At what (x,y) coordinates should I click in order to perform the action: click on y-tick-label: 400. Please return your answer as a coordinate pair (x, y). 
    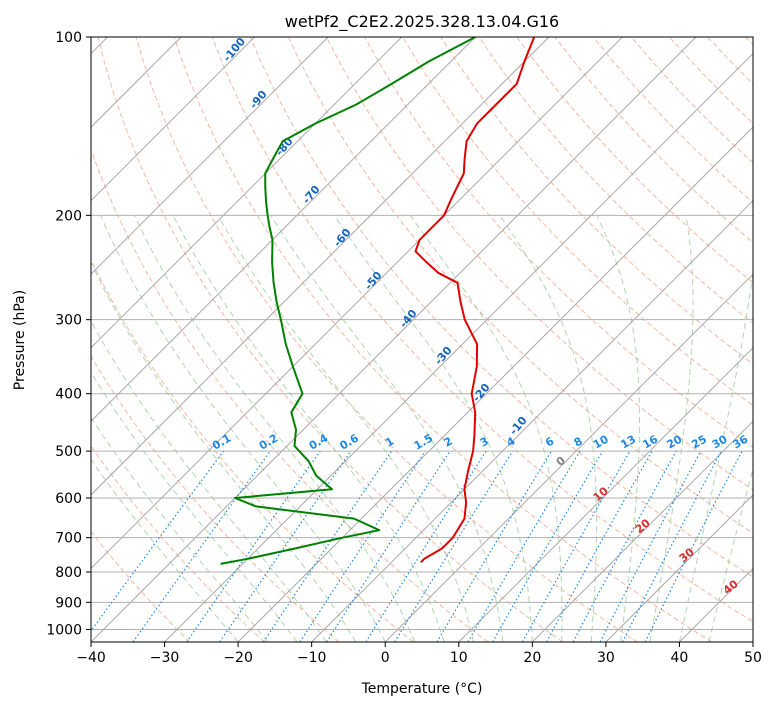
    Looking at the image, I should click on (68, 395).